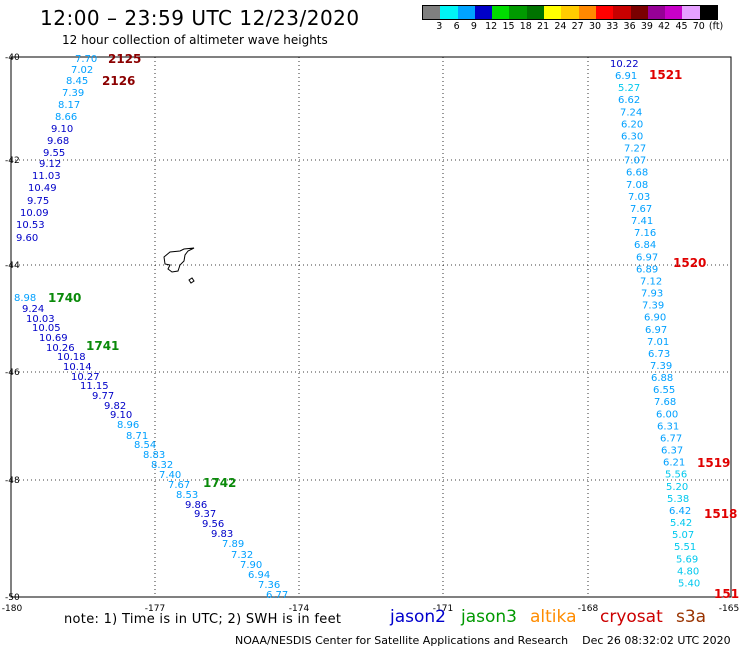  I want to click on wave-height-value: 7.03, so click(639, 197).